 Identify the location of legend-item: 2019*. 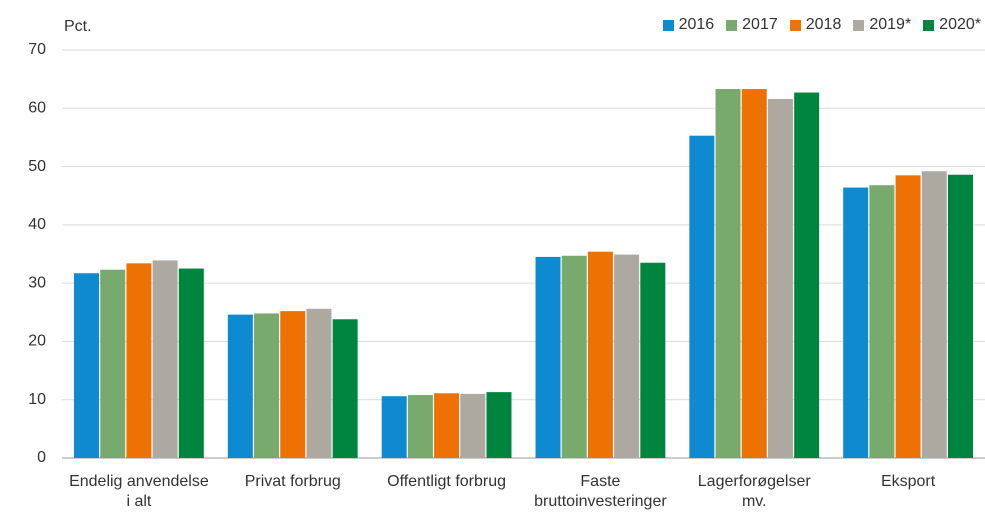
(882, 25).